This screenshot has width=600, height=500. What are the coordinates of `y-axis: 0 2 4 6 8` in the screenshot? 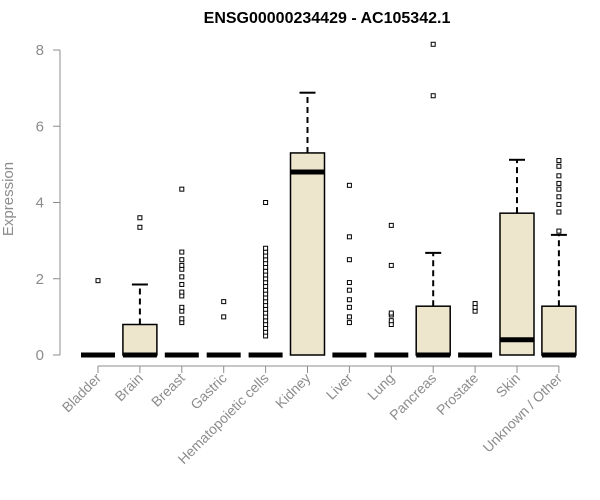 It's located at (48, 203).